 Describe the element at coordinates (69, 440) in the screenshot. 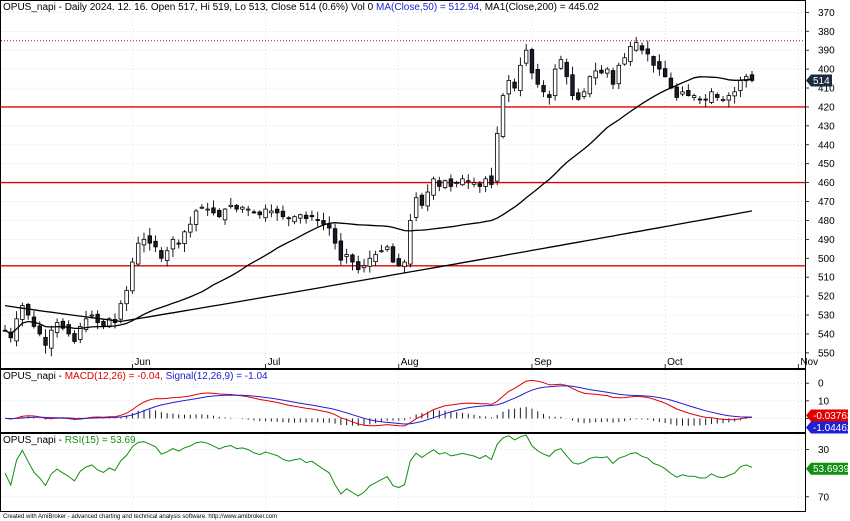

I see `rsi-panel-title: OPUS_napi - RSI(15) = 53.69` at that location.